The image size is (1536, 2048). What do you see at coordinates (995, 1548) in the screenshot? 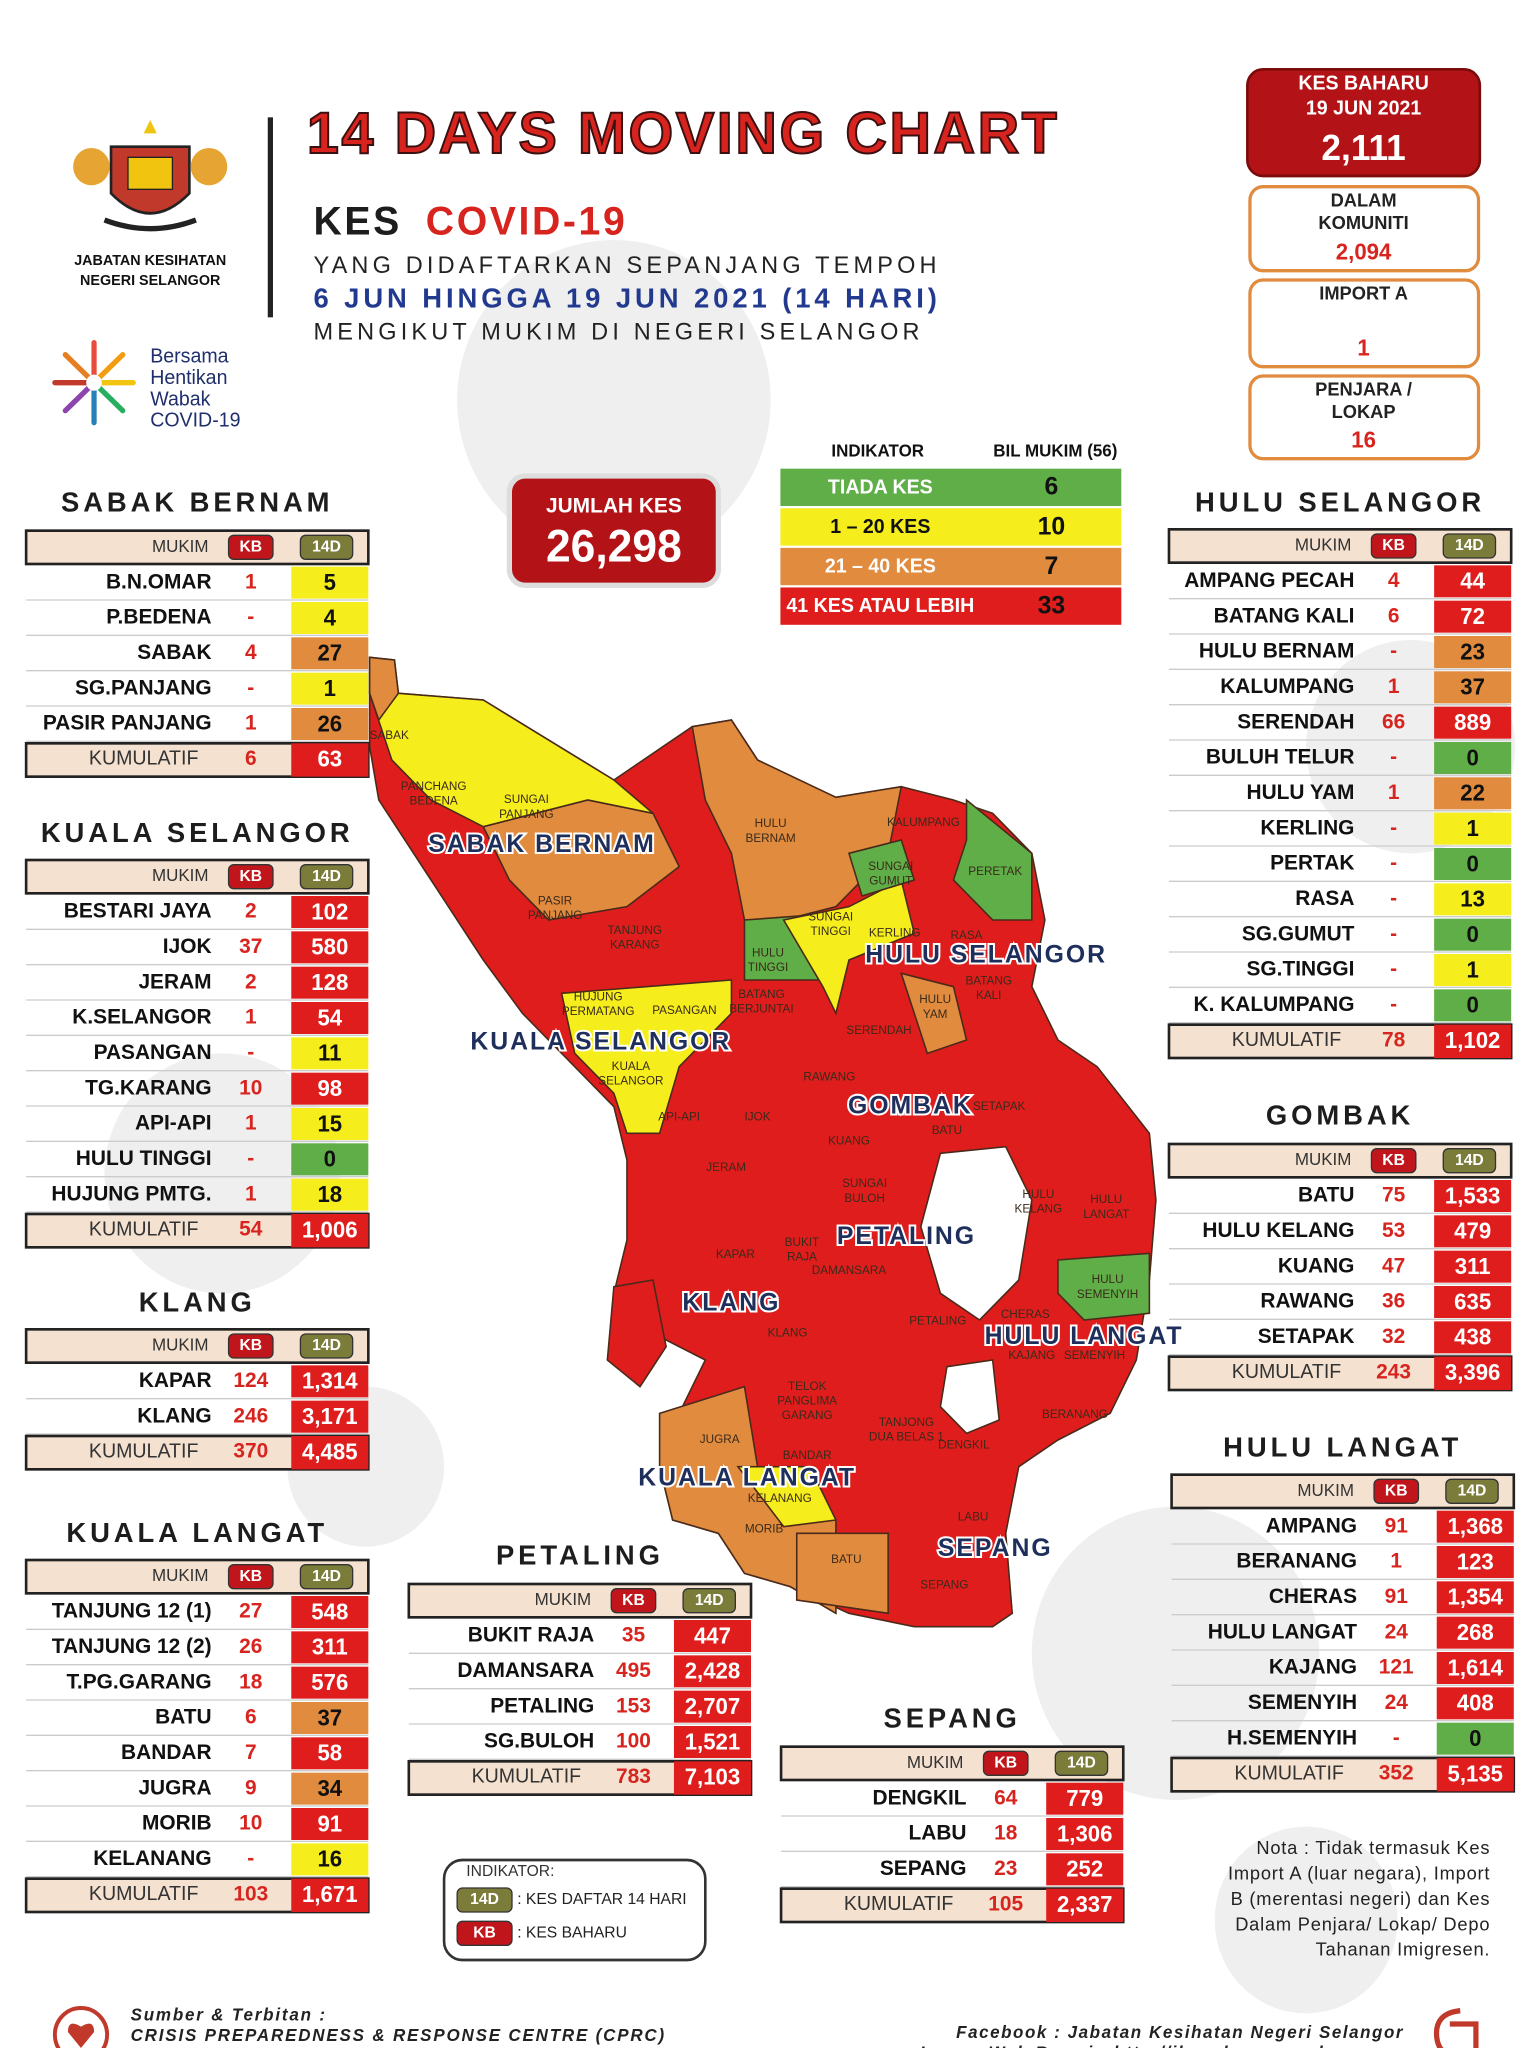
I see `map-district-label: SEPANG` at bounding box center [995, 1548].